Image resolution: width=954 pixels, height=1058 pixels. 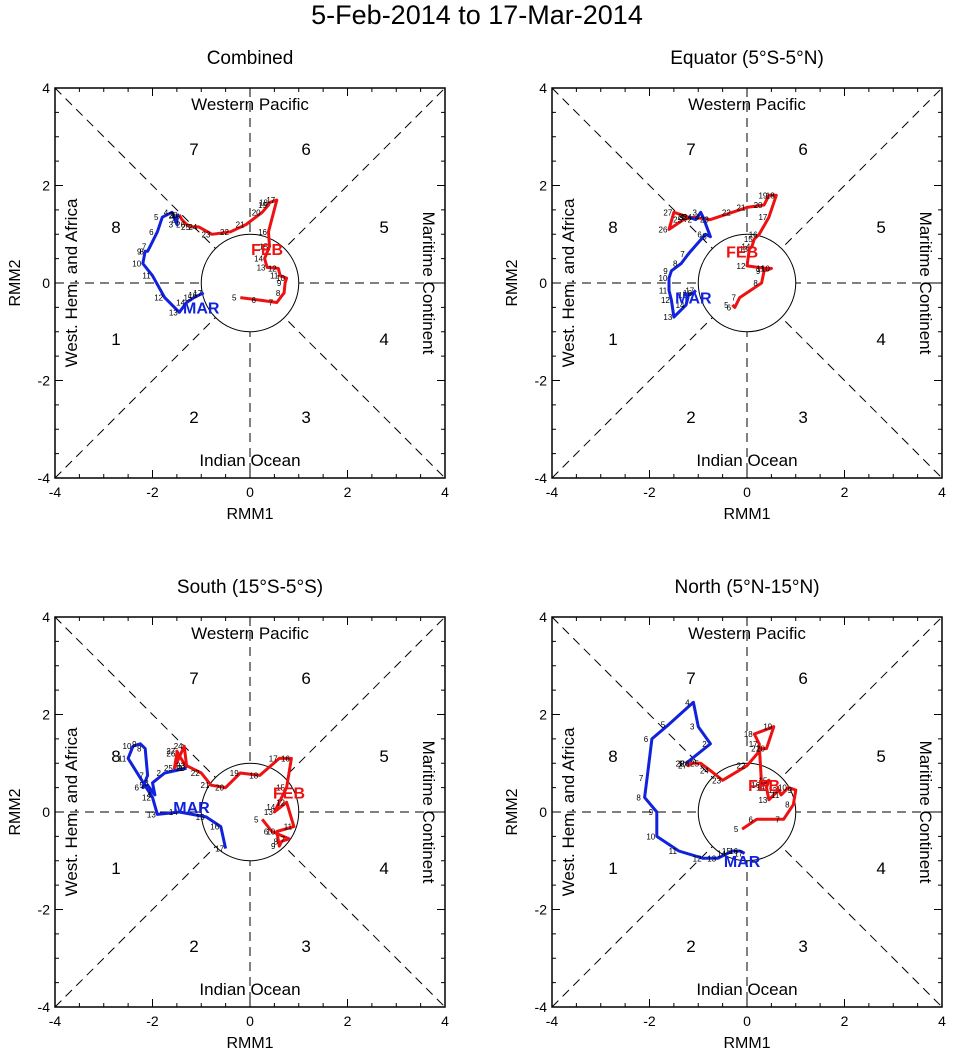 I want to click on x-tick-label: -4, so click(x=55, y=1021).